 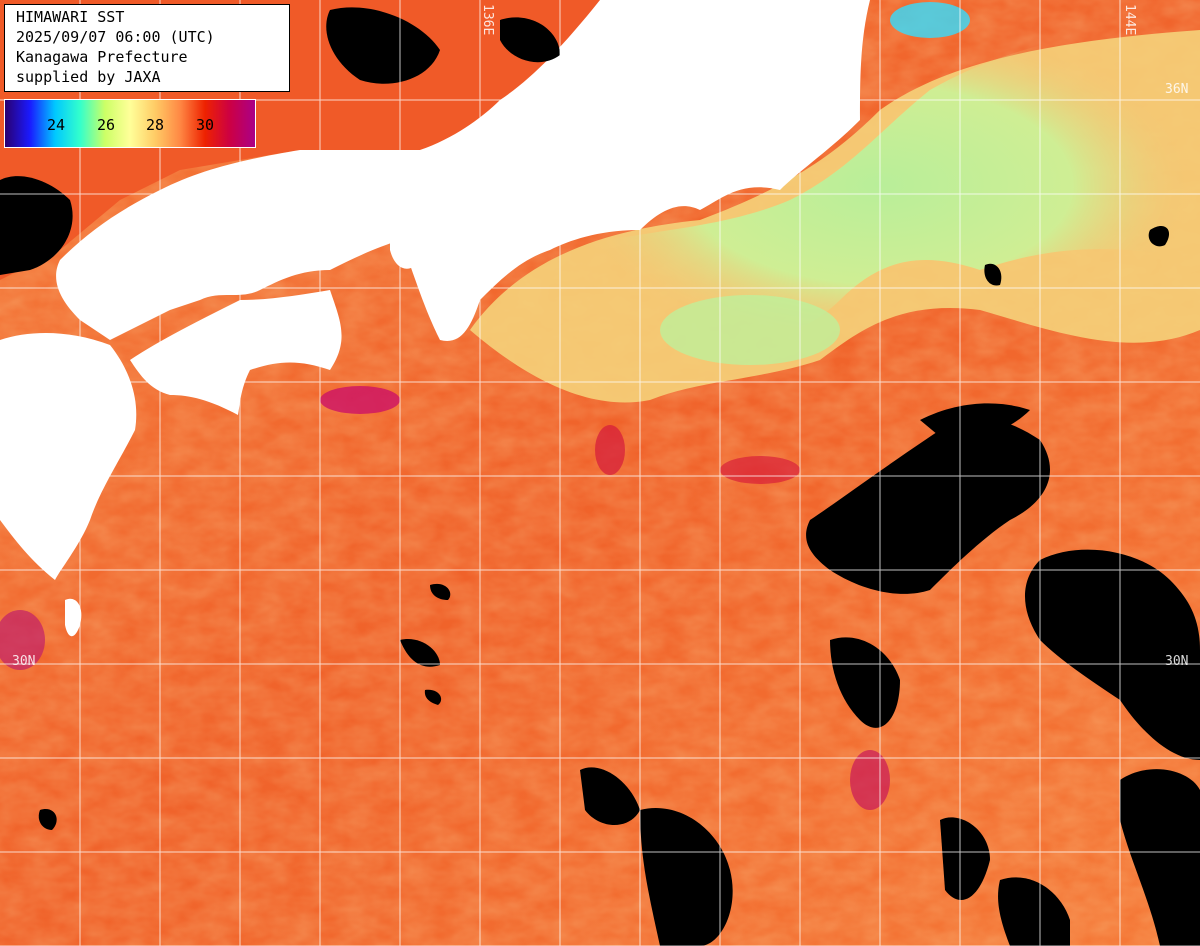 I want to click on cool-patch, so click(x=750, y=330).